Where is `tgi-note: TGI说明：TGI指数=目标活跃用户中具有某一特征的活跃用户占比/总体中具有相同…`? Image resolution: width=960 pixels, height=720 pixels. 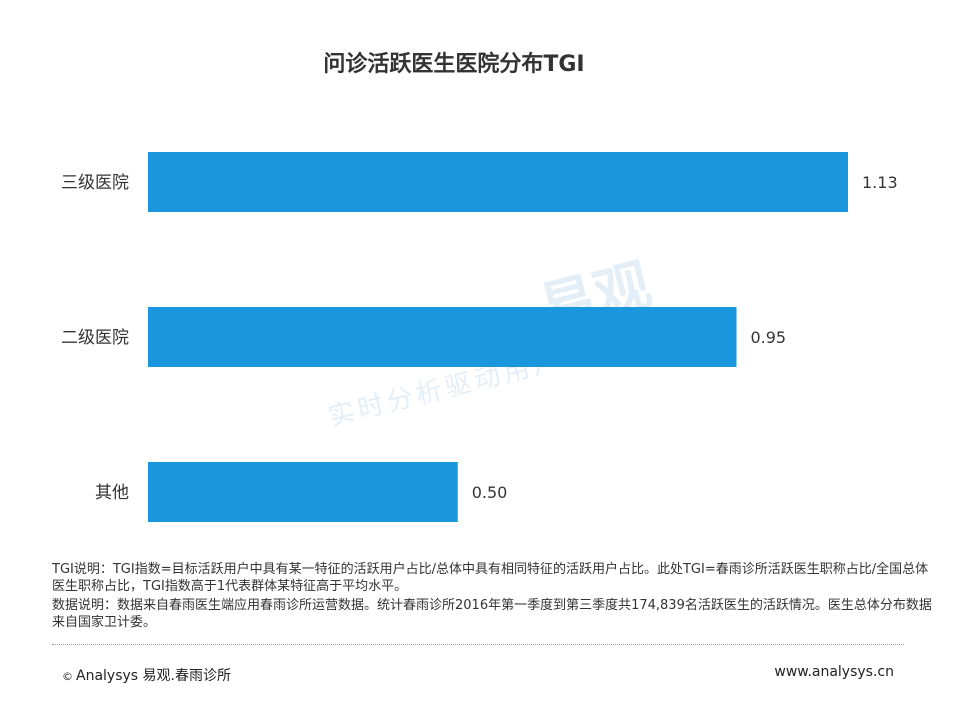
tgi-note: TGI说明：TGI指数=目标活跃用户中具有某一特征的活跃用户占比/总体中具有相同… is located at coordinates (490, 578).